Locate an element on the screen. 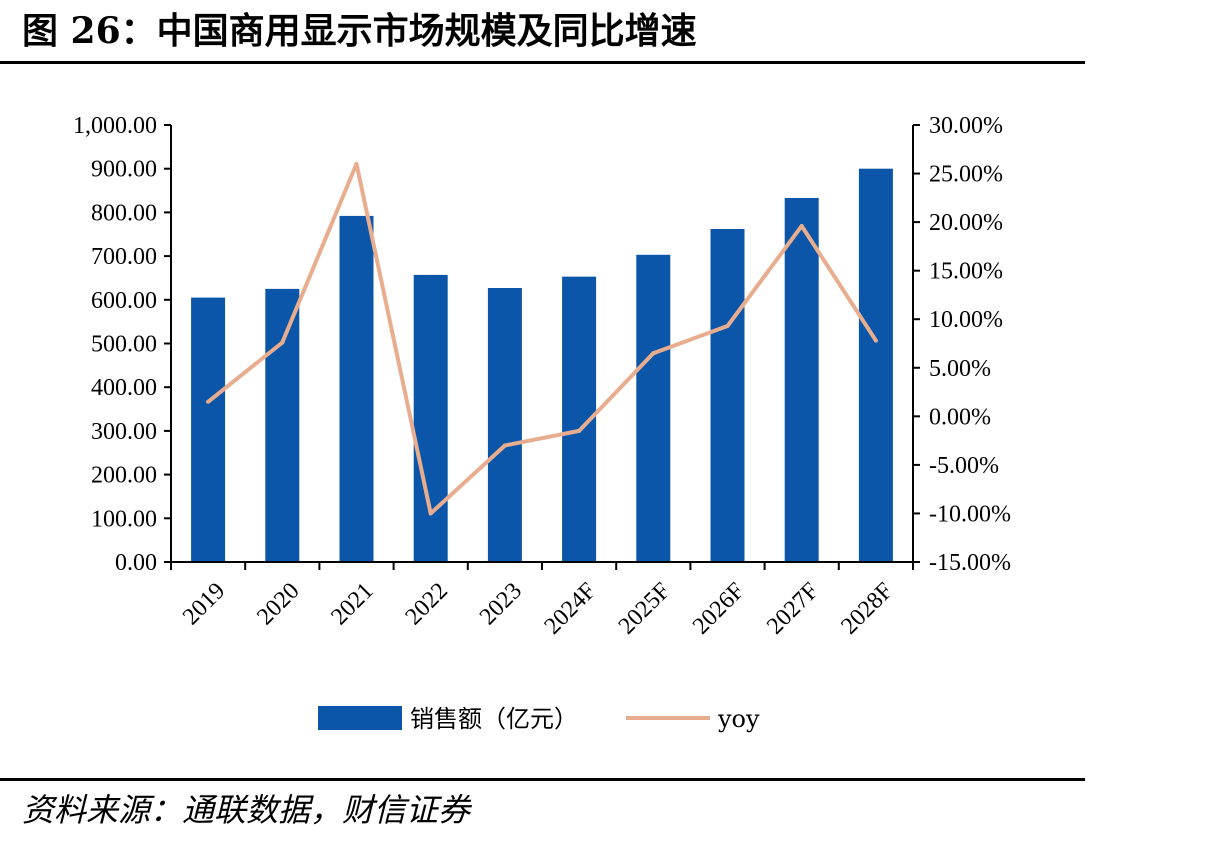  yoy-point-2019 is located at coordinates (208, 401).